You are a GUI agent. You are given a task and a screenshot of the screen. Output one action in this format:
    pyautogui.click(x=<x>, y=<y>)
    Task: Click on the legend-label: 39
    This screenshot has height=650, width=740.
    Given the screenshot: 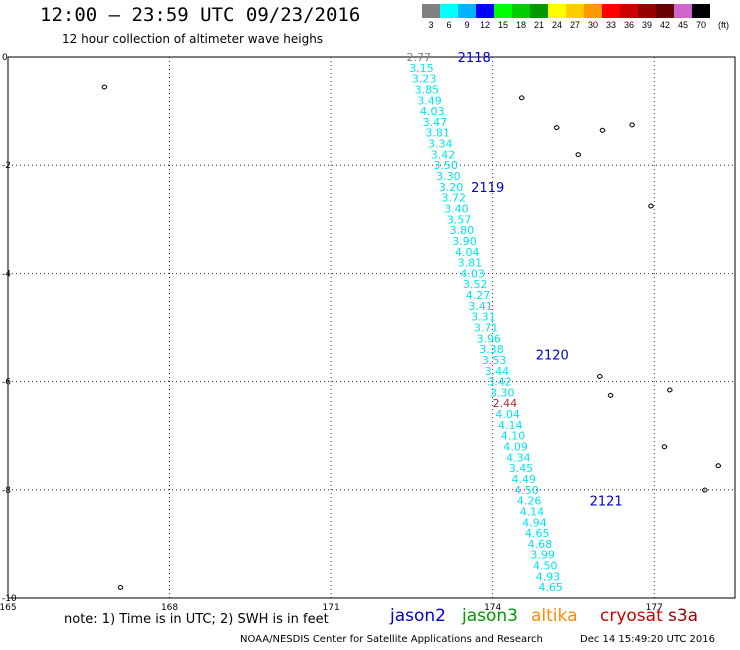 What is the action you would take?
    pyautogui.click(x=646, y=25)
    